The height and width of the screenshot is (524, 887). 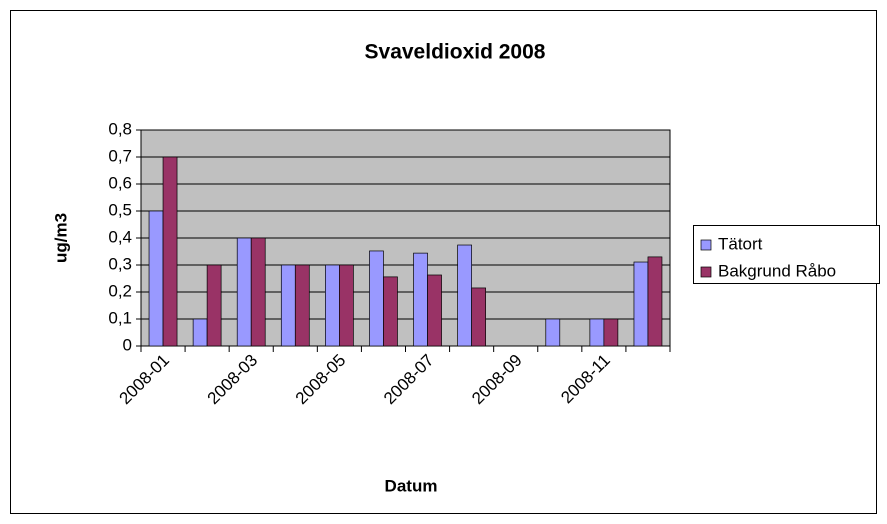 I want to click on y-tick-label: 0,4, so click(x=120, y=236).